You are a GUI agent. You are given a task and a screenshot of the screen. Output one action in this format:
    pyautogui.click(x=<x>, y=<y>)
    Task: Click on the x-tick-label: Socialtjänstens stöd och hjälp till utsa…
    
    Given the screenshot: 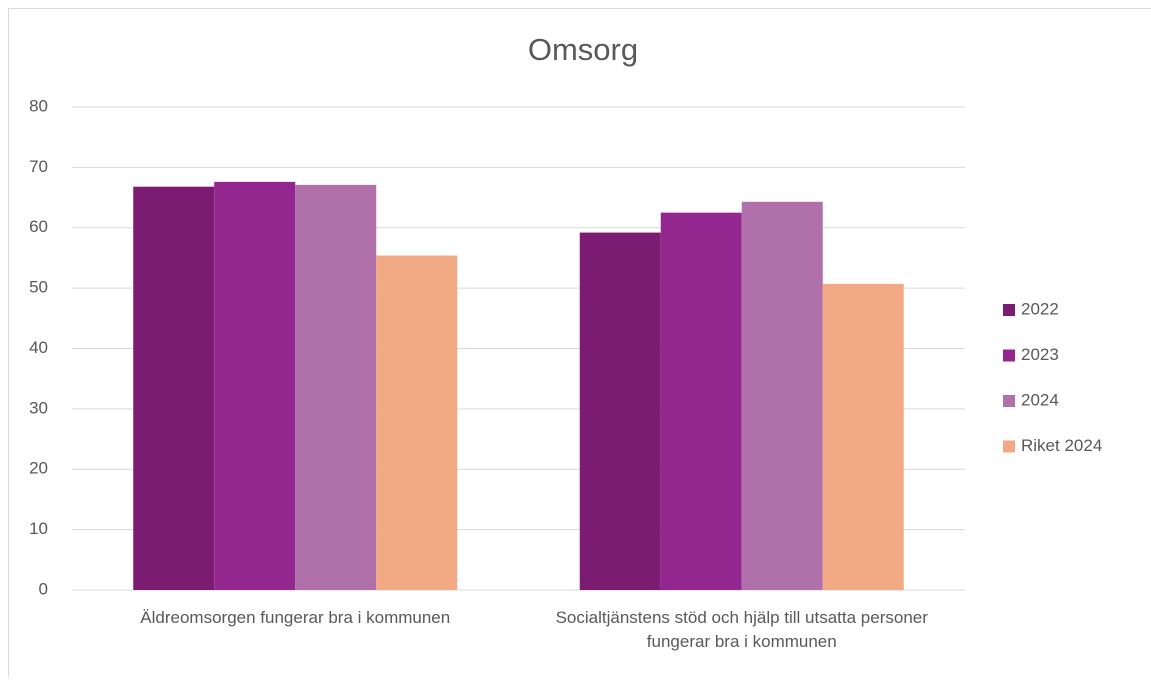 What is the action you would take?
    pyautogui.click(x=742, y=630)
    